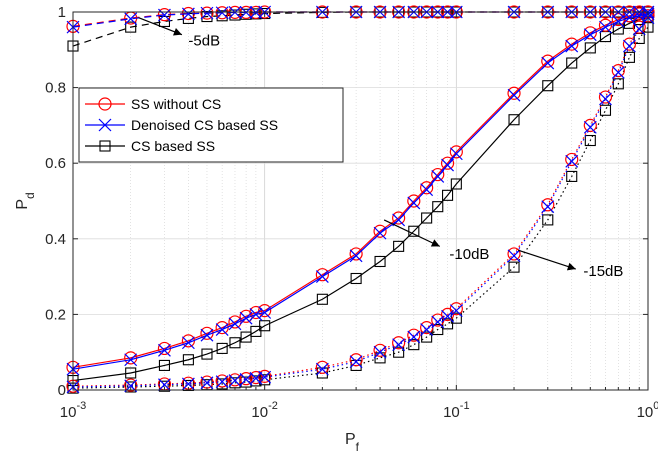  What do you see at coordinates (55, 314) in the screenshot?
I see `y-tick-label: 0.2` at bounding box center [55, 314].